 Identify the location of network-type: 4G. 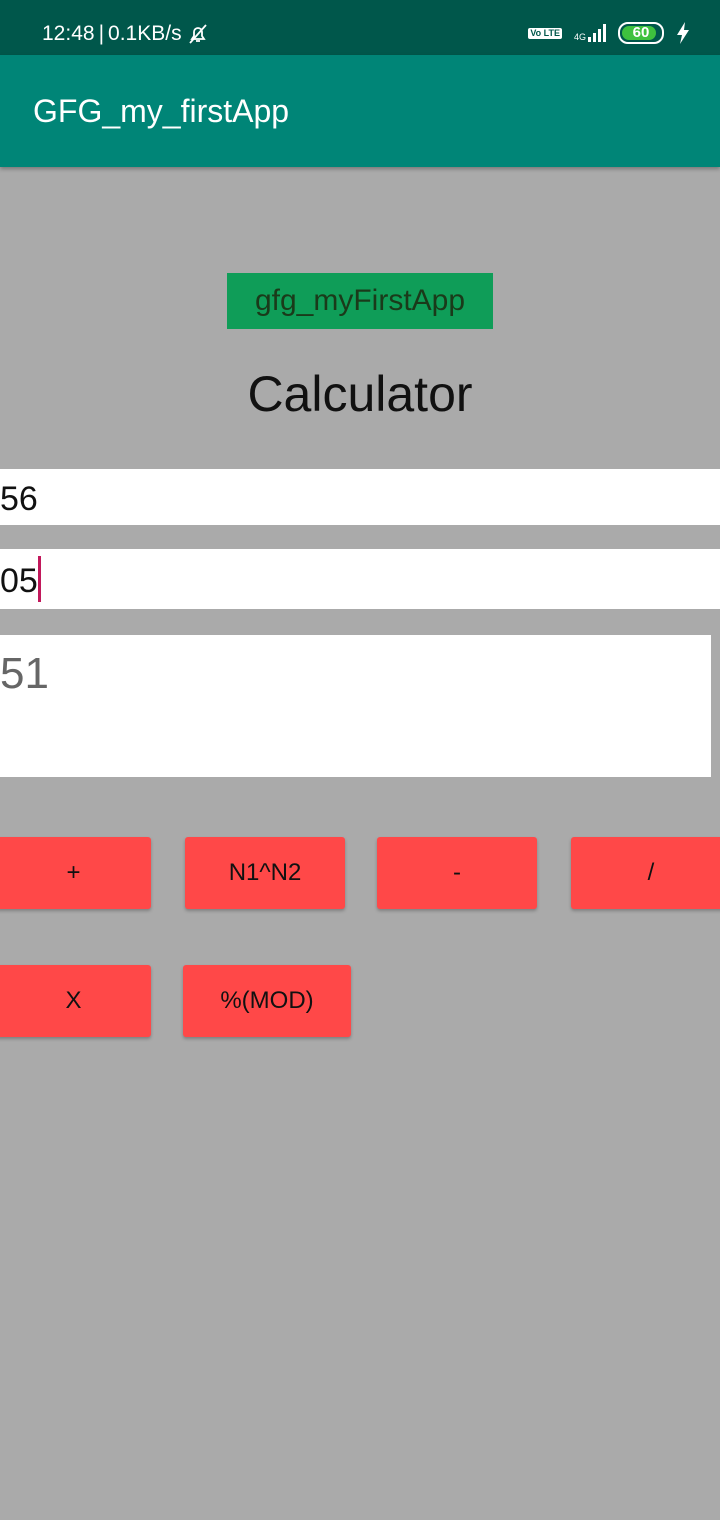
(579, 37).